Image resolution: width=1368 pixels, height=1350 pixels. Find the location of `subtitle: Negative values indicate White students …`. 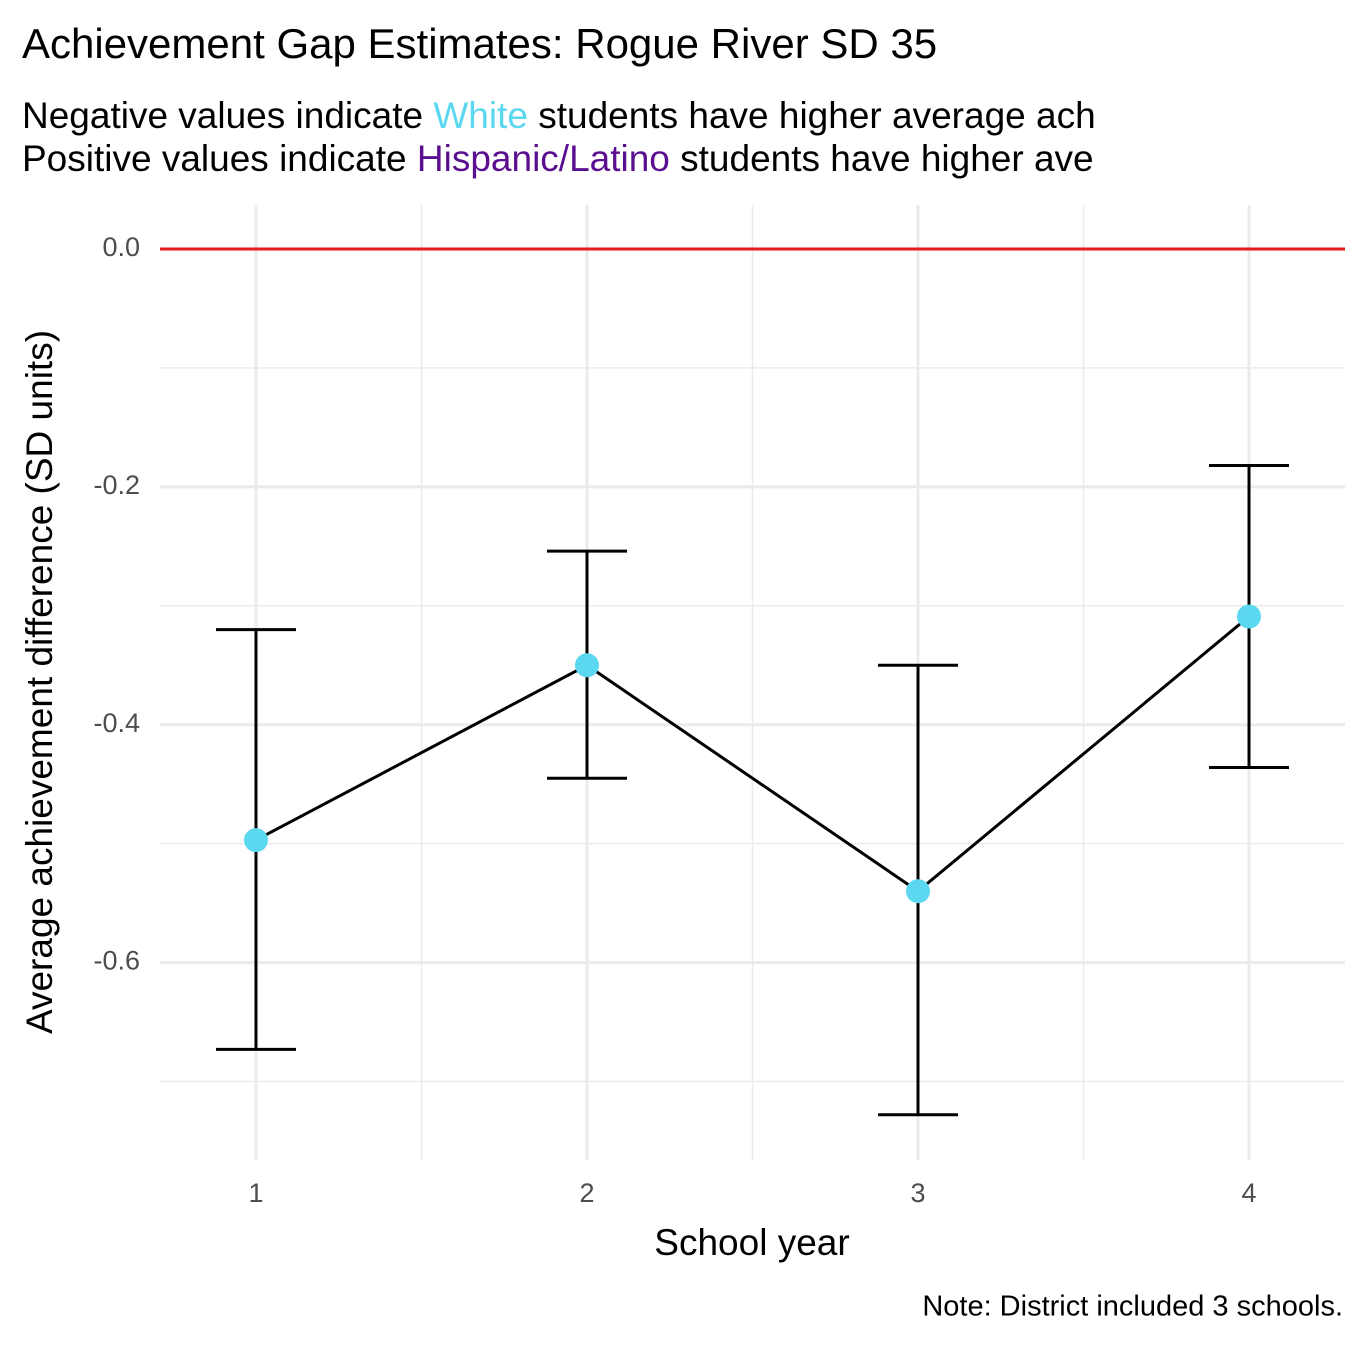

subtitle: Negative values indicate White students … is located at coordinates (559, 115).